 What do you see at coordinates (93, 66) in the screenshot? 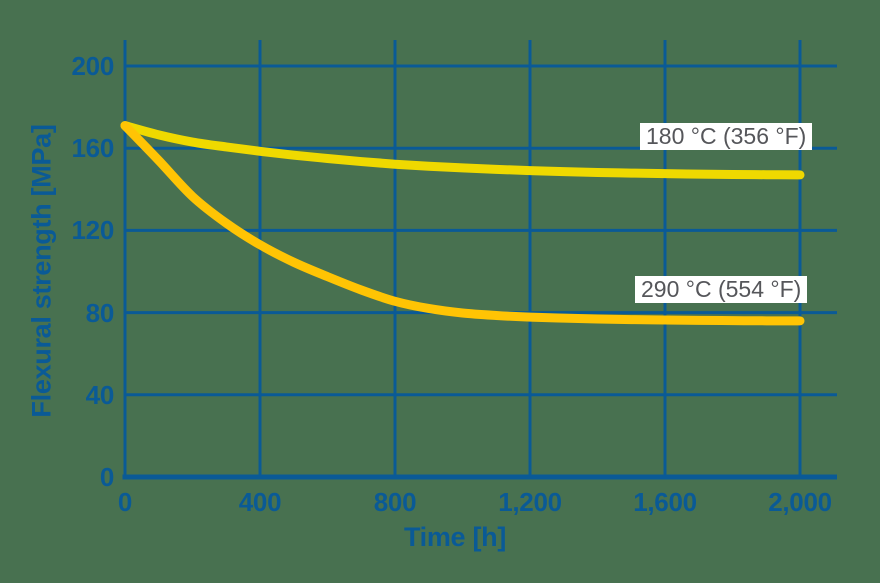
I see `y-tick-label: 200` at bounding box center [93, 66].